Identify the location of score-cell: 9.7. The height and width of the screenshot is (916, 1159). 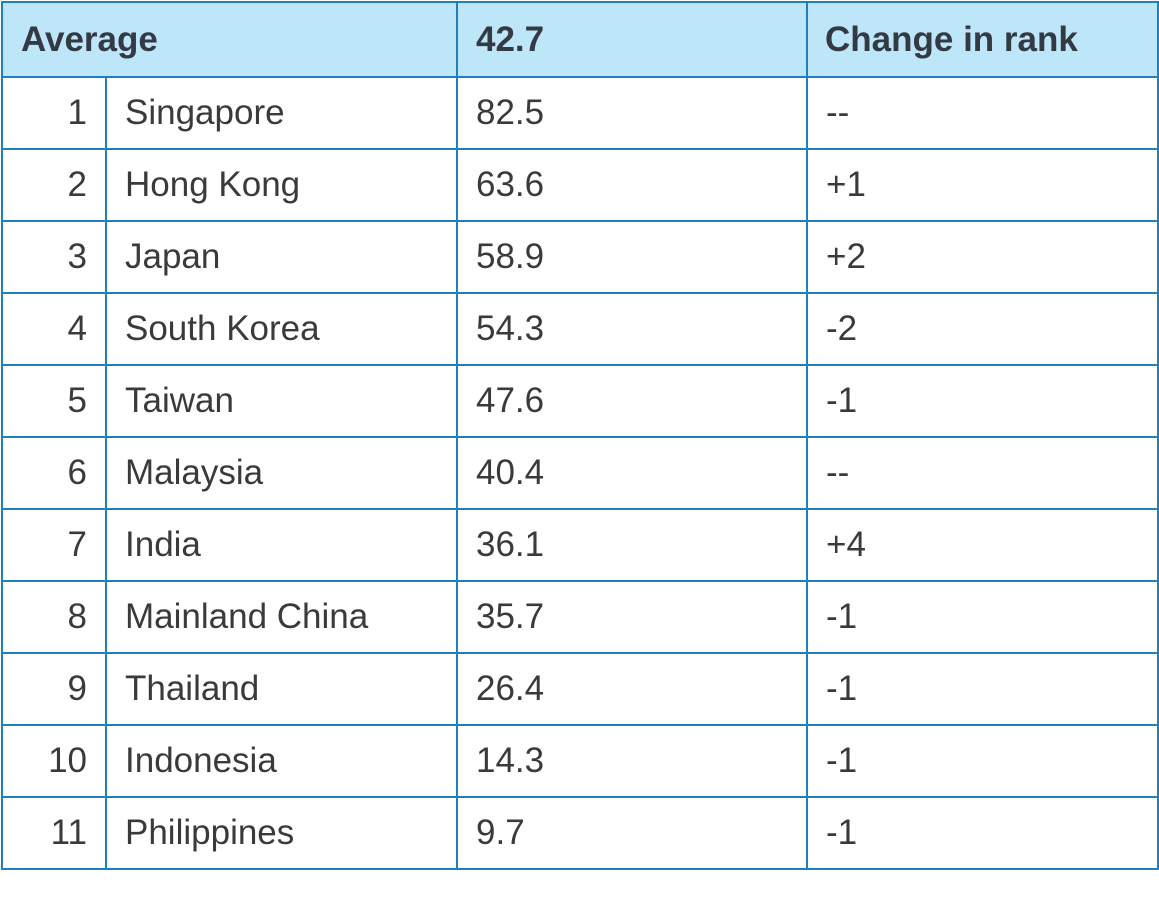
(632, 833).